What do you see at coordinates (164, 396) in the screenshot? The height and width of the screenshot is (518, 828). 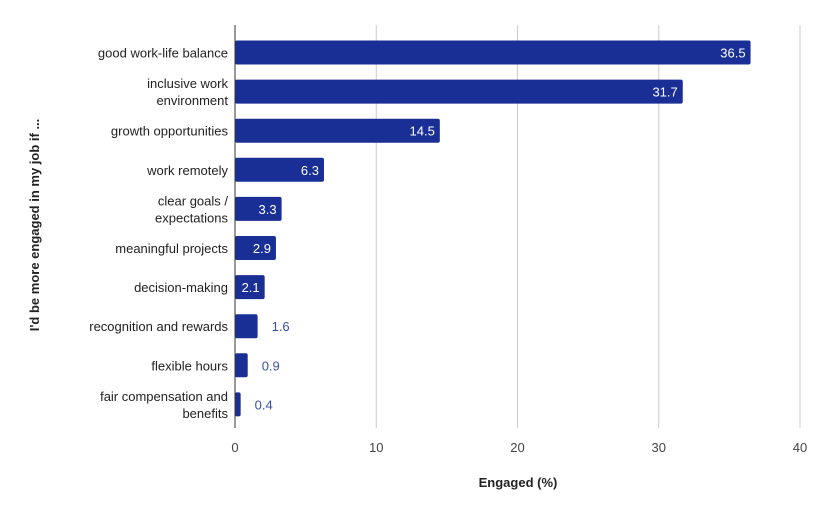 I see `category-label: fair compensation and` at bounding box center [164, 396].